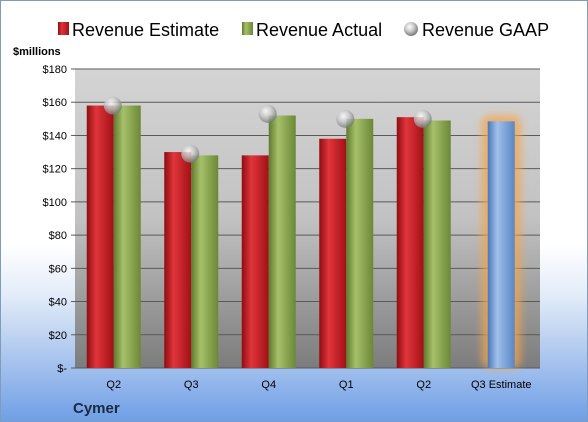 The image size is (588, 422). Describe the element at coordinates (58, 336) in the screenshot. I see `y-tick-label: $20` at that location.